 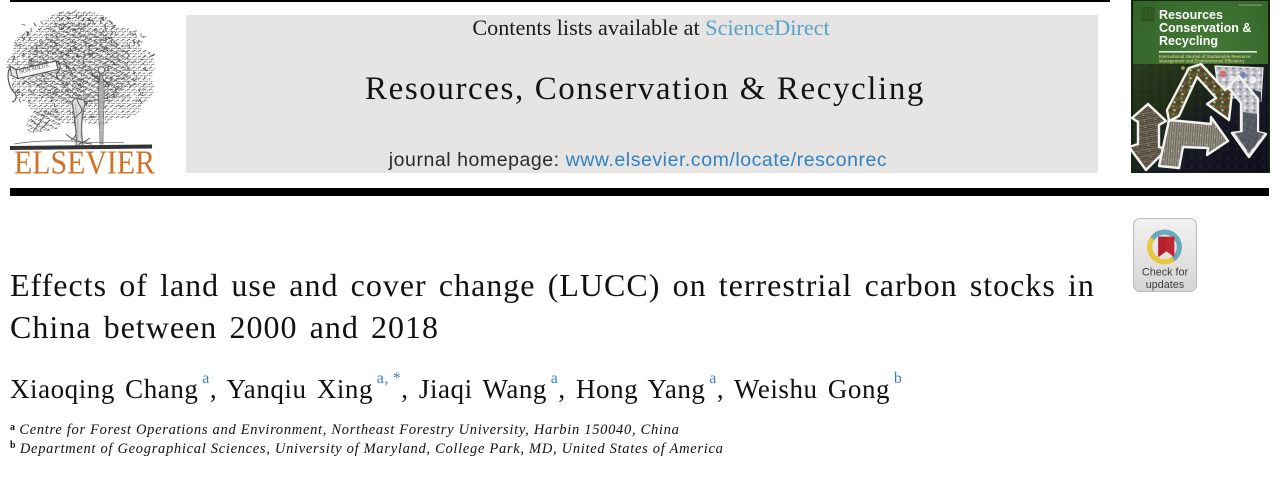 I want to click on svg-text: Recycling, so click(x=1188, y=41).